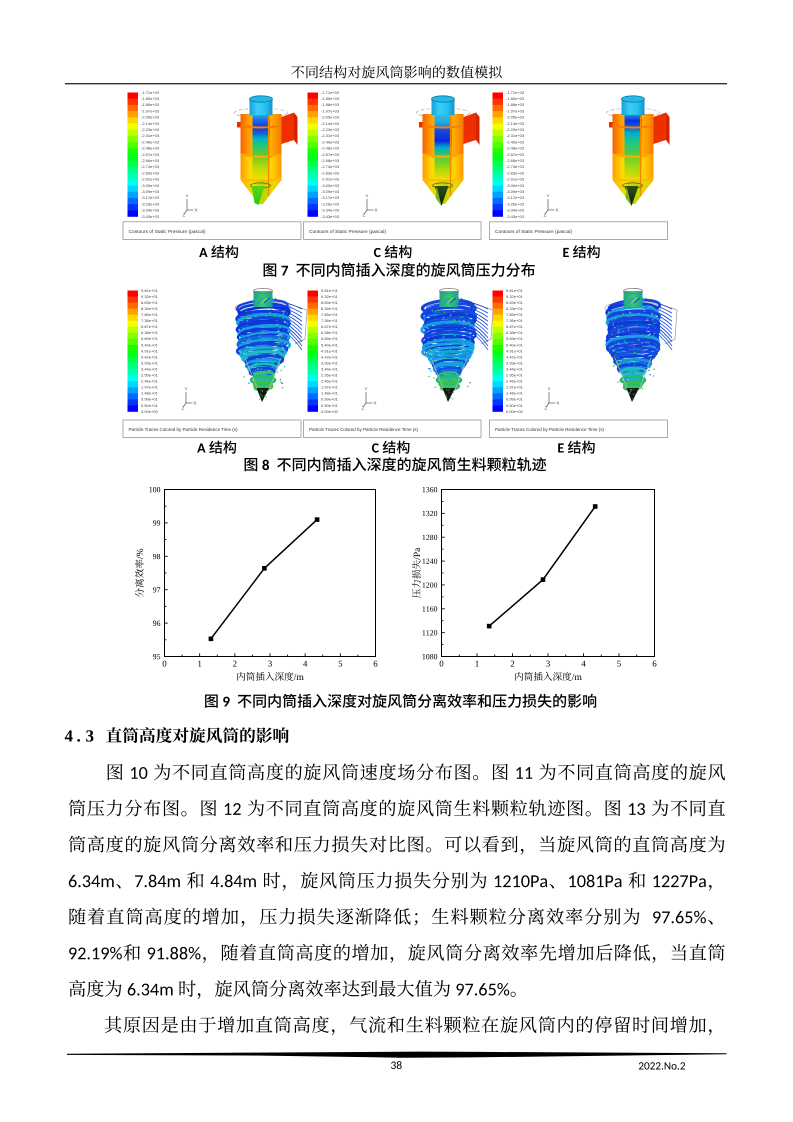 The height and width of the screenshot is (1122, 793). What do you see at coordinates (330, 179) in the screenshot?
I see `svg-text: -2.91e+03` at bounding box center [330, 179].